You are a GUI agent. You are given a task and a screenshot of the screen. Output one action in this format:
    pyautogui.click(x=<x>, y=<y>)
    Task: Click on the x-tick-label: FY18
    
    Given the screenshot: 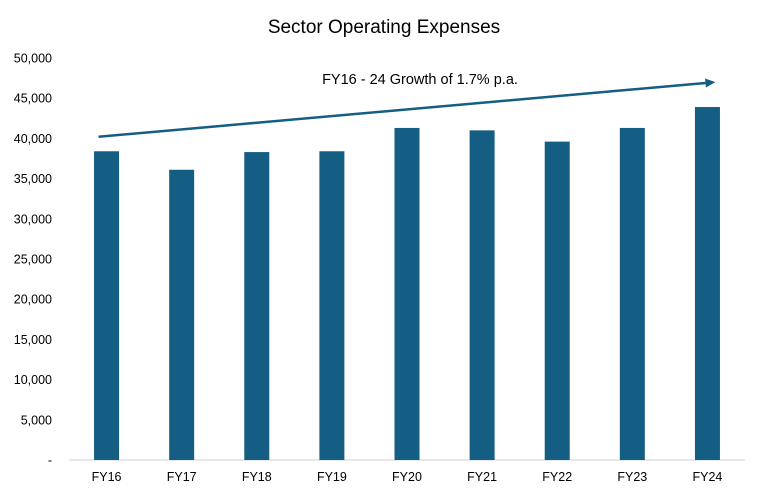 What is the action you would take?
    pyautogui.click(x=257, y=477)
    